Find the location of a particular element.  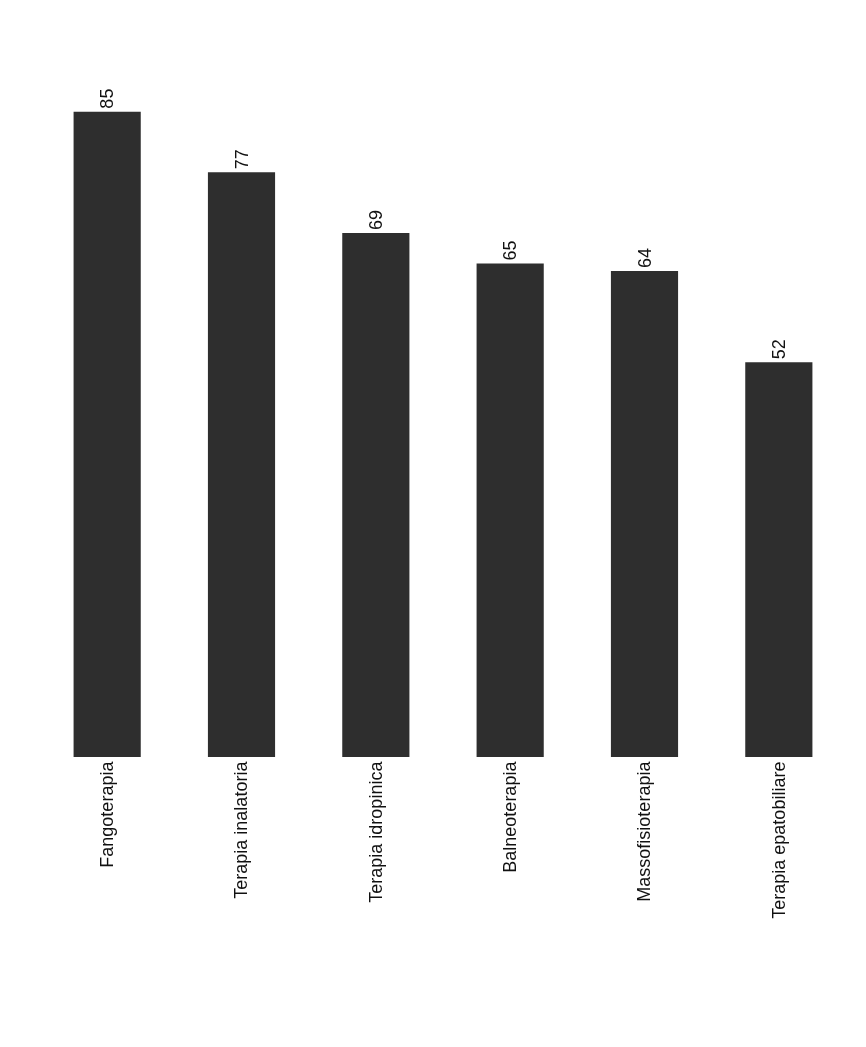

x-tick-label: Terapia inalatoria is located at coordinates (241, 829).